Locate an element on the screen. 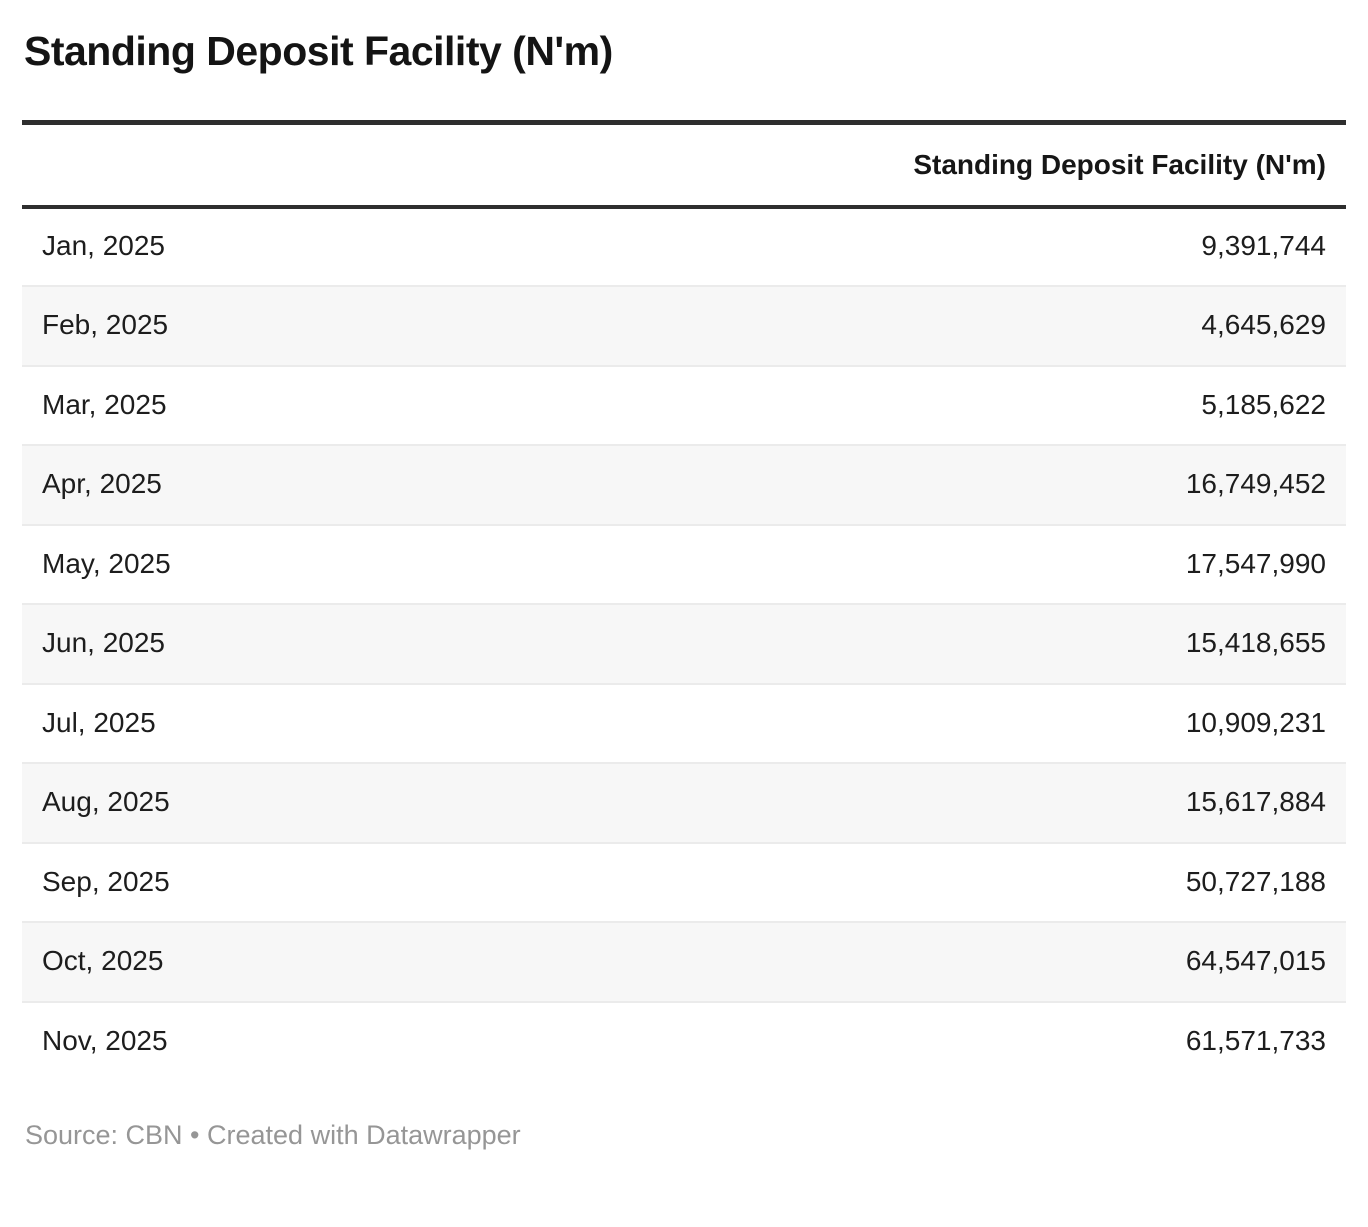 This screenshot has width=1368, height=1227. row-value: 50,727,188 is located at coordinates (909, 883).